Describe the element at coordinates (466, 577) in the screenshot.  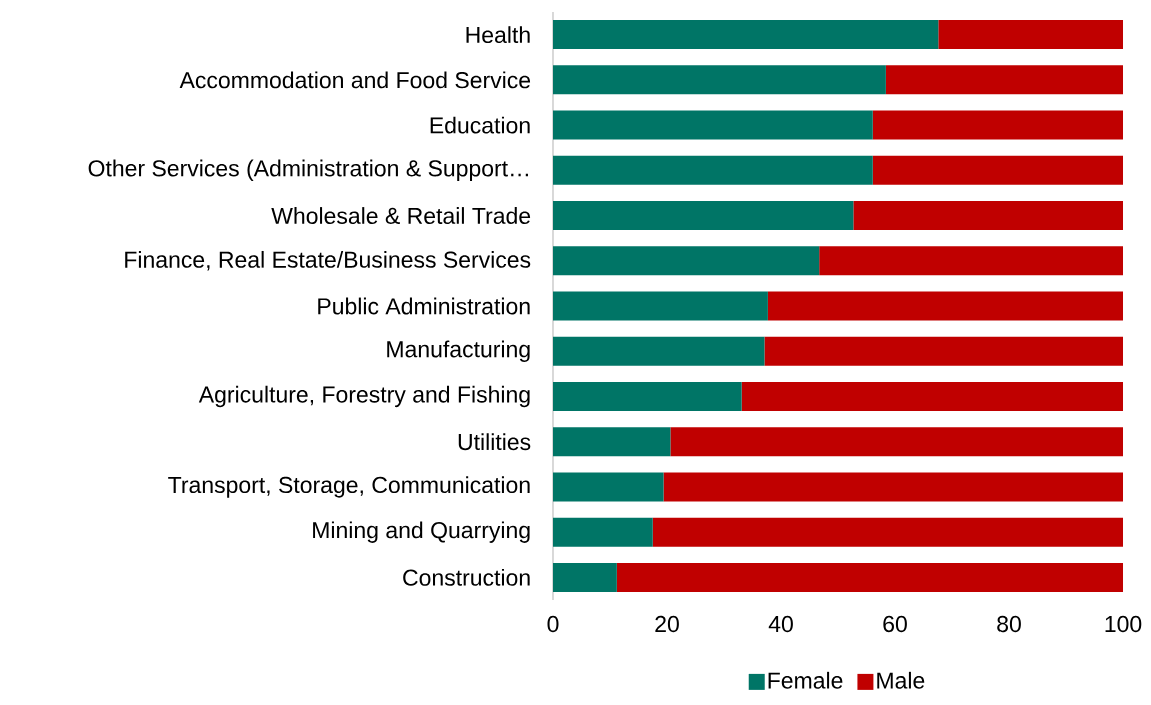
I see `y-tick-label: Construction` at that location.